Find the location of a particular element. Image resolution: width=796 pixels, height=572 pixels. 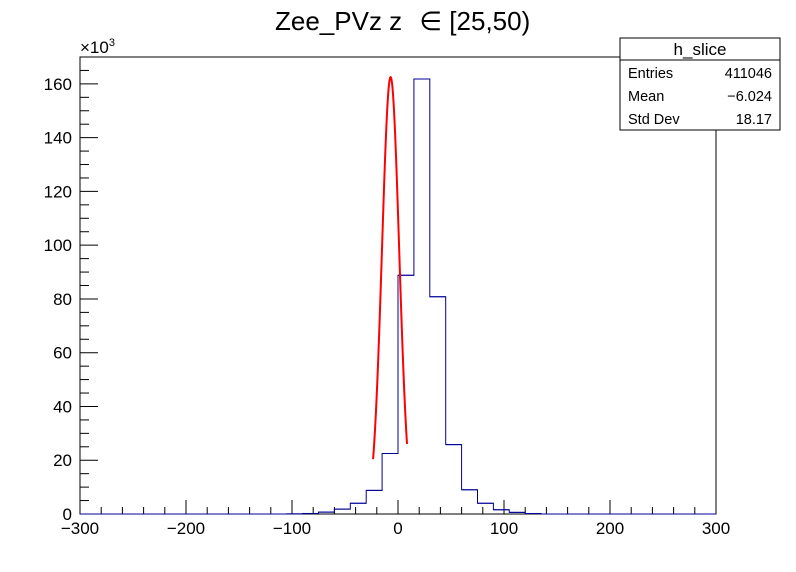

x-tick-label: 0 is located at coordinates (397, 528).